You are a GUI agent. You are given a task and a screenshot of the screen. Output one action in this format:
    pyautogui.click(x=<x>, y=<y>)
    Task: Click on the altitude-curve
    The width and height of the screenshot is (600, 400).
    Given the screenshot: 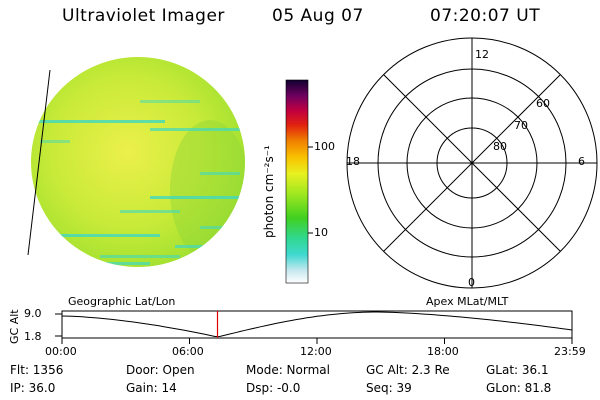 What is the action you would take?
    pyautogui.click(x=317, y=324)
    